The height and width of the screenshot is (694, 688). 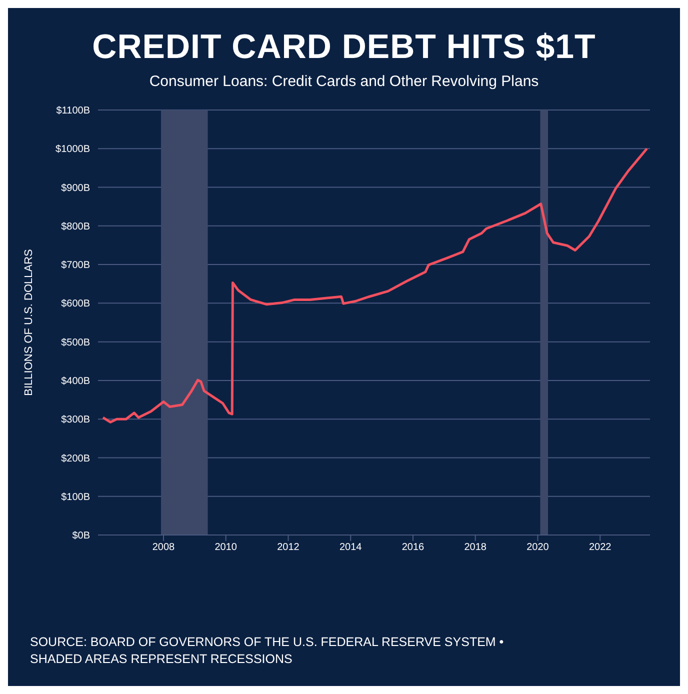 What do you see at coordinates (75, 226) in the screenshot?
I see `y-tick-label: $800B` at bounding box center [75, 226].